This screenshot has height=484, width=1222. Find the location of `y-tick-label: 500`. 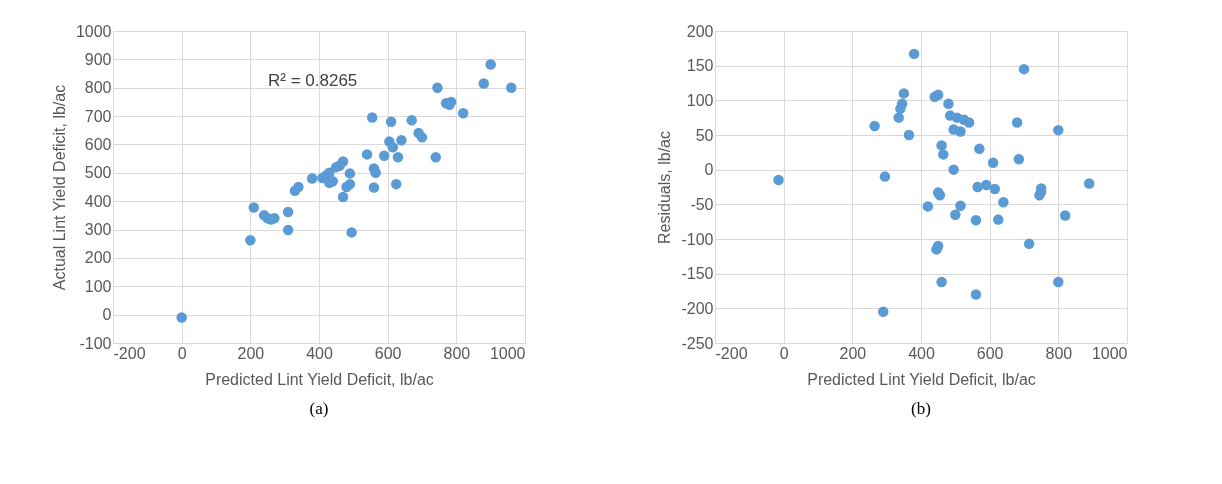

y-tick-label: 500 is located at coordinates (98, 173).